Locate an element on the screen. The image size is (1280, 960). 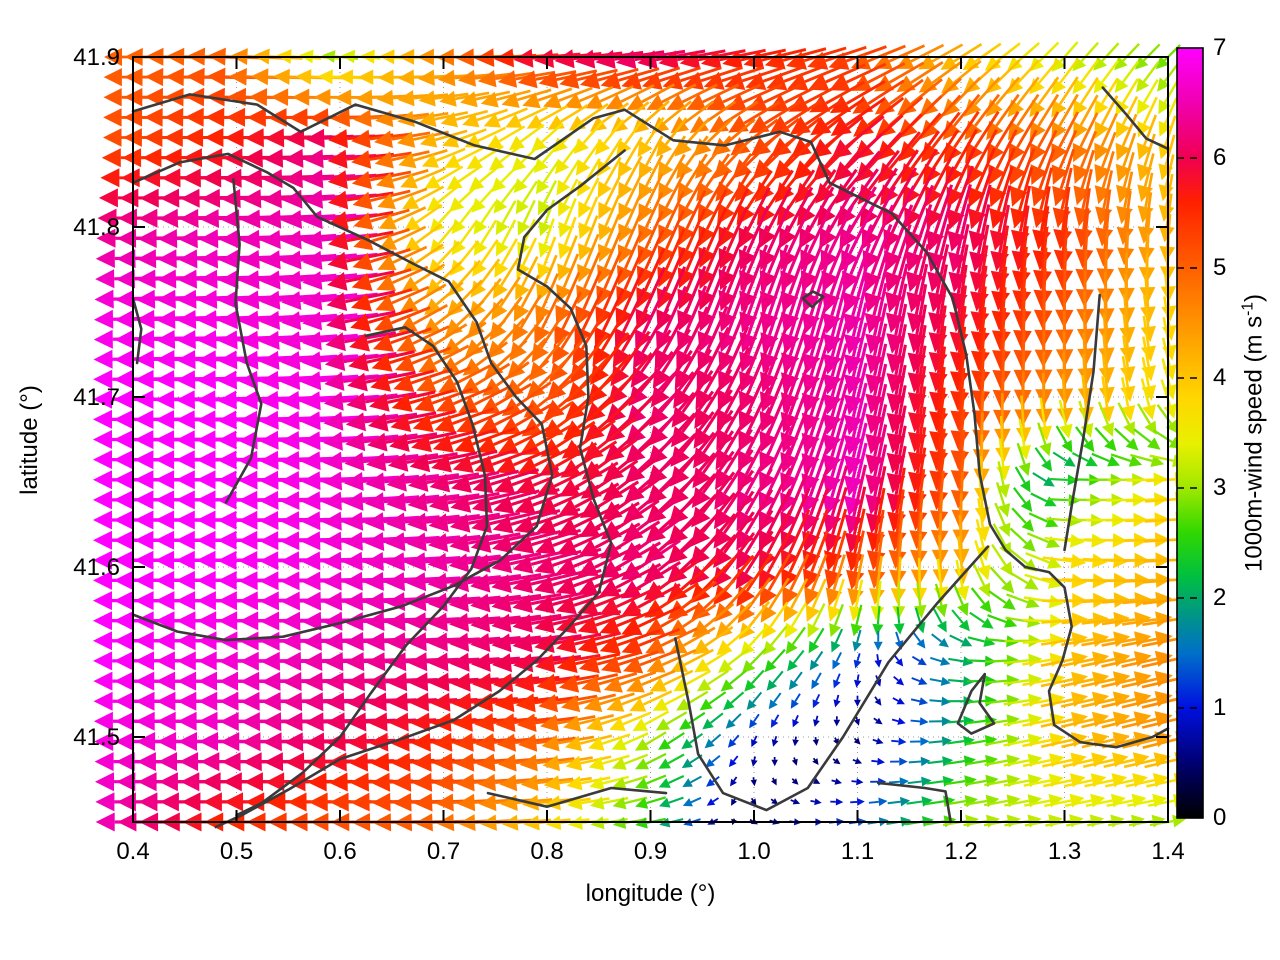
colorbar-label-close: ) is located at coordinates (1254, 298).